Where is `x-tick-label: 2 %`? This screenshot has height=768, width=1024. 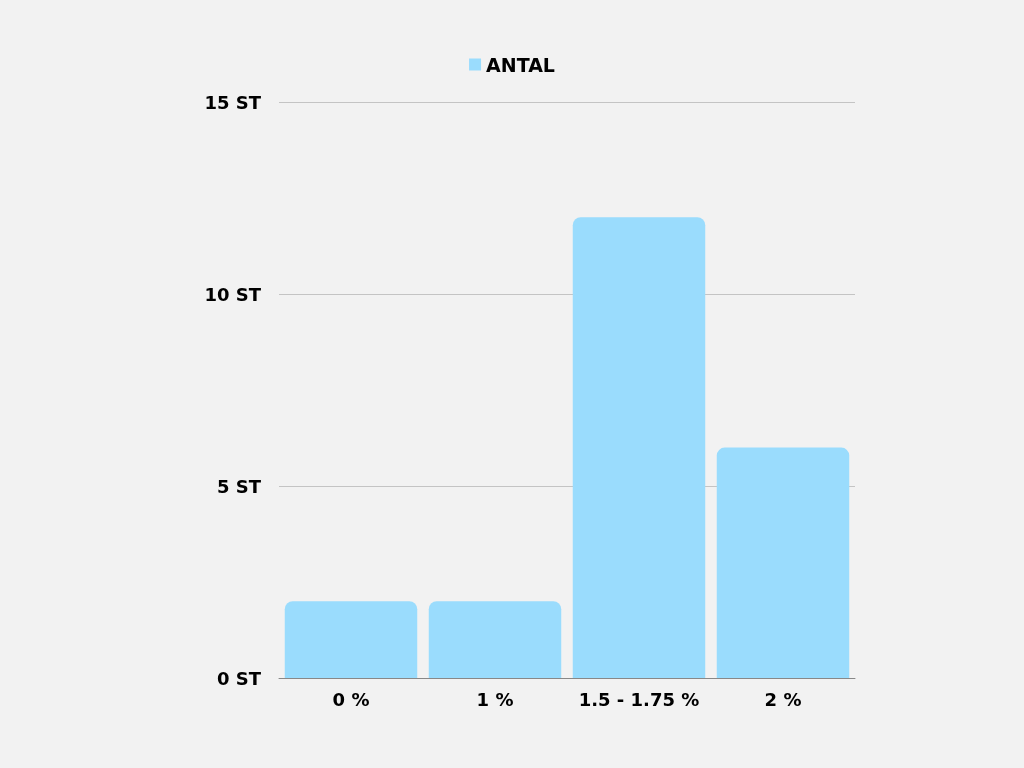 x-tick-label: 2 % is located at coordinates (783, 699).